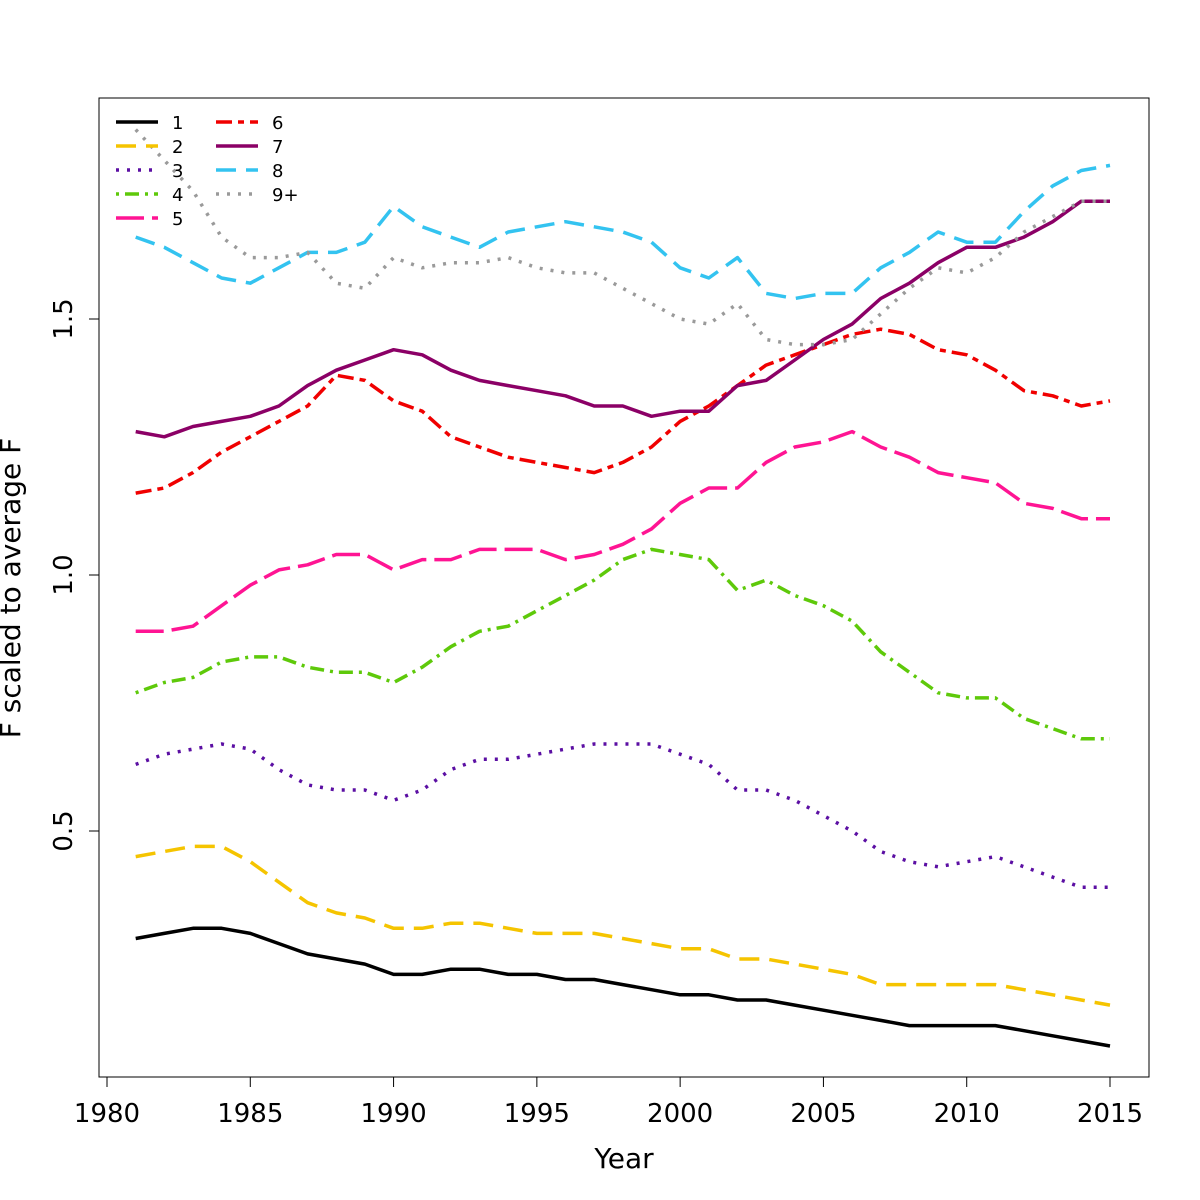 The height and width of the screenshot is (1200, 1200). What do you see at coordinates (1110, 1114) in the screenshot?
I see `x-tick-label: 2015` at bounding box center [1110, 1114].